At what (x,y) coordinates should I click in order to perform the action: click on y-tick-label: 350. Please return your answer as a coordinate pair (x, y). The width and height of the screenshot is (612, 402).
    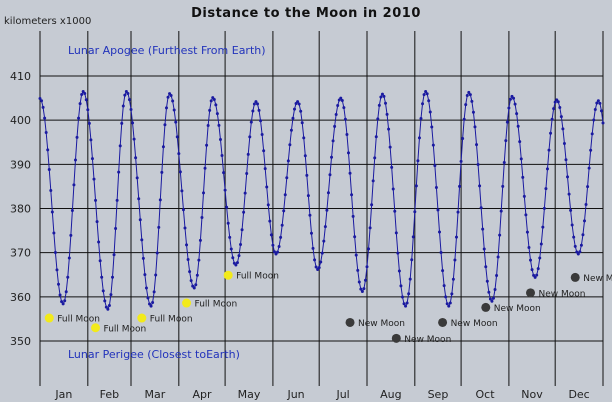
    Looking at the image, I should click on (20, 341).